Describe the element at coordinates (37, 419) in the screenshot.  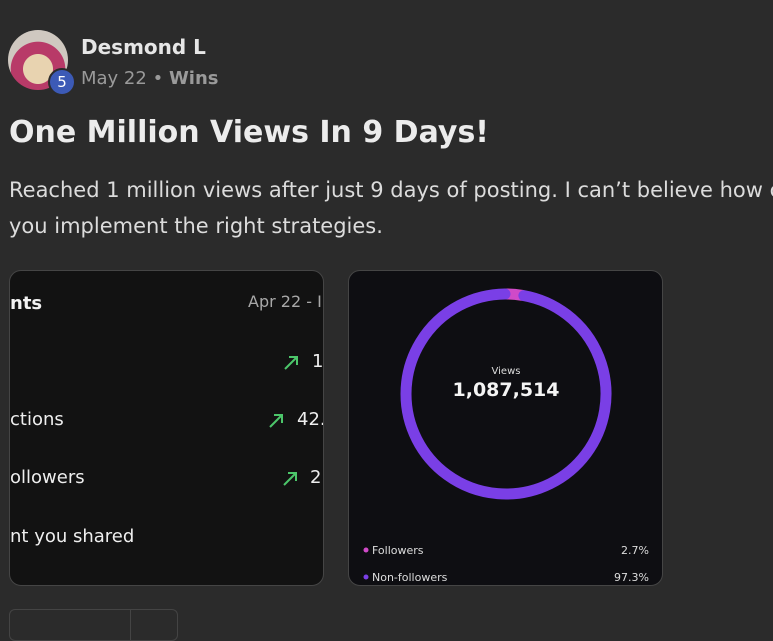
I see `row-label: ctions` at that location.